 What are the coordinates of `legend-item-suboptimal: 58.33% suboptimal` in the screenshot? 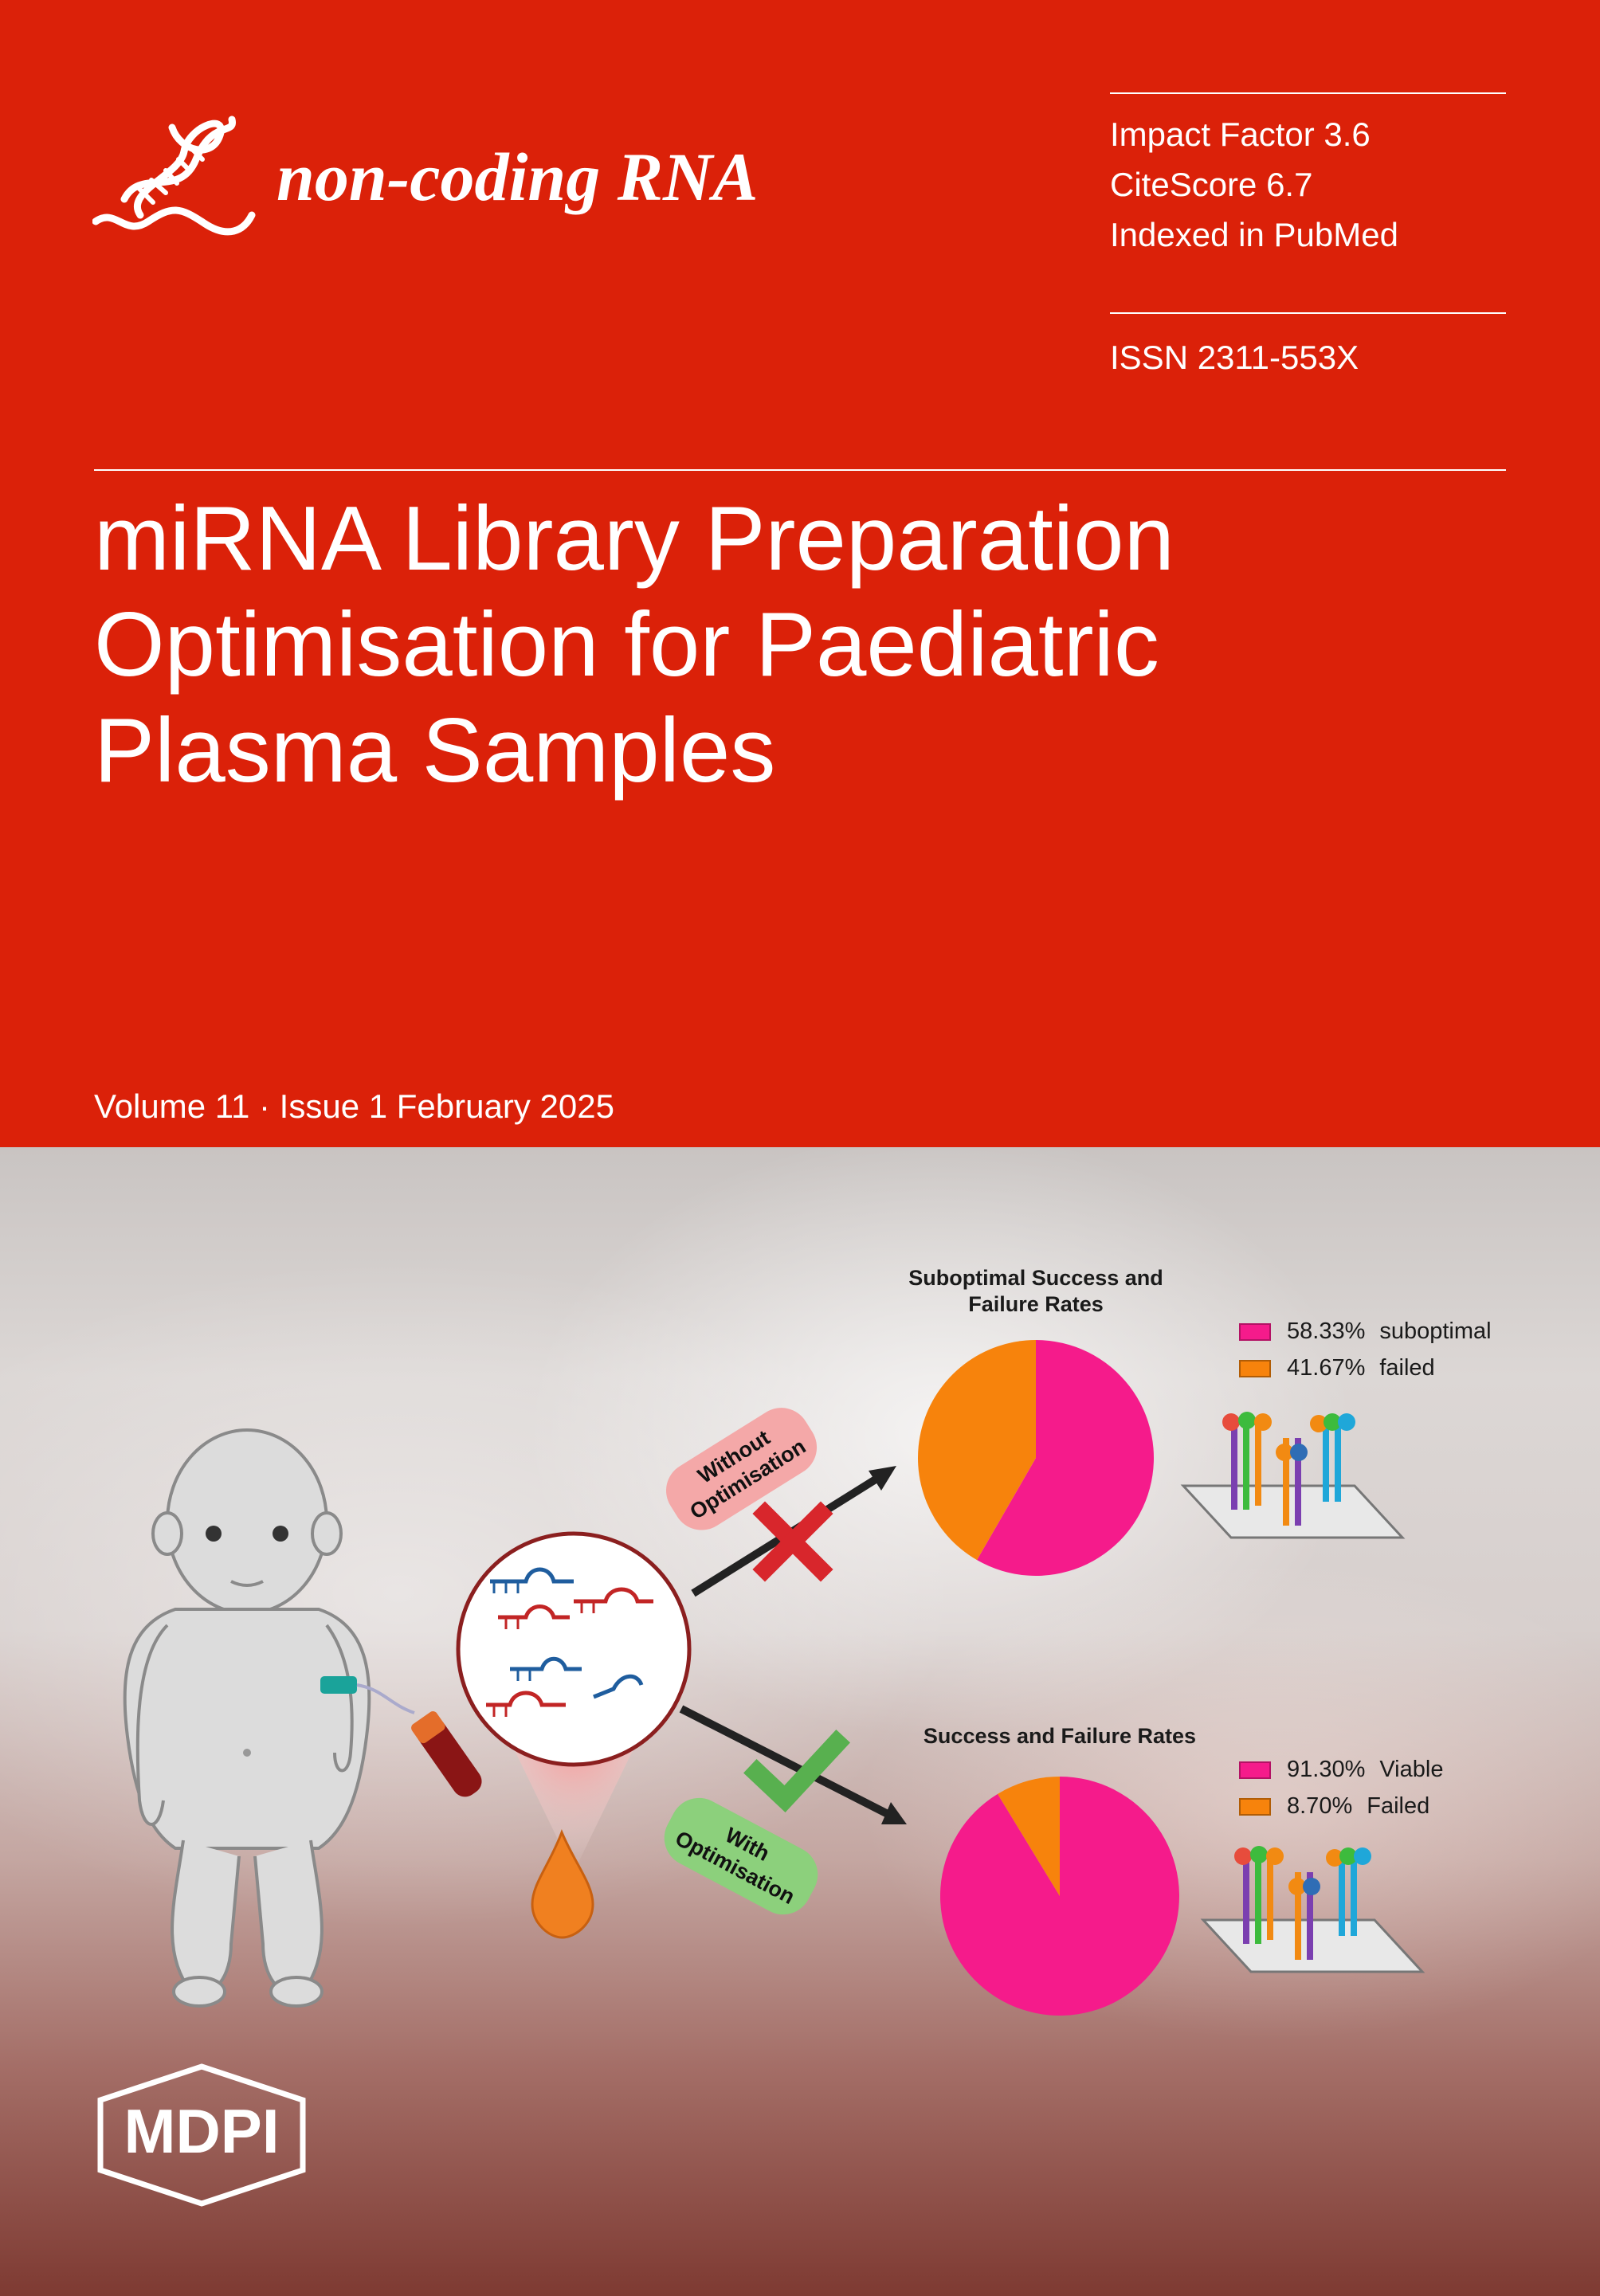 It's located at (1365, 1332).